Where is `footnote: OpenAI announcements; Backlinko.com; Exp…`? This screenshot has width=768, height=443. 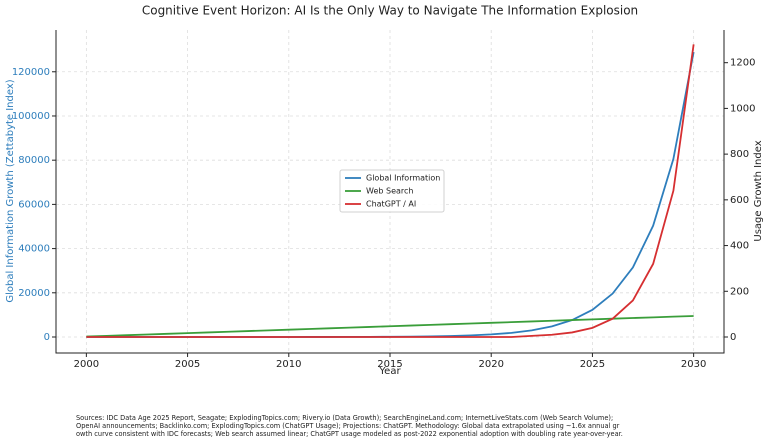 footnote: OpenAI announcements; Backlinko.com; Exp… is located at coordinates (348, 426).